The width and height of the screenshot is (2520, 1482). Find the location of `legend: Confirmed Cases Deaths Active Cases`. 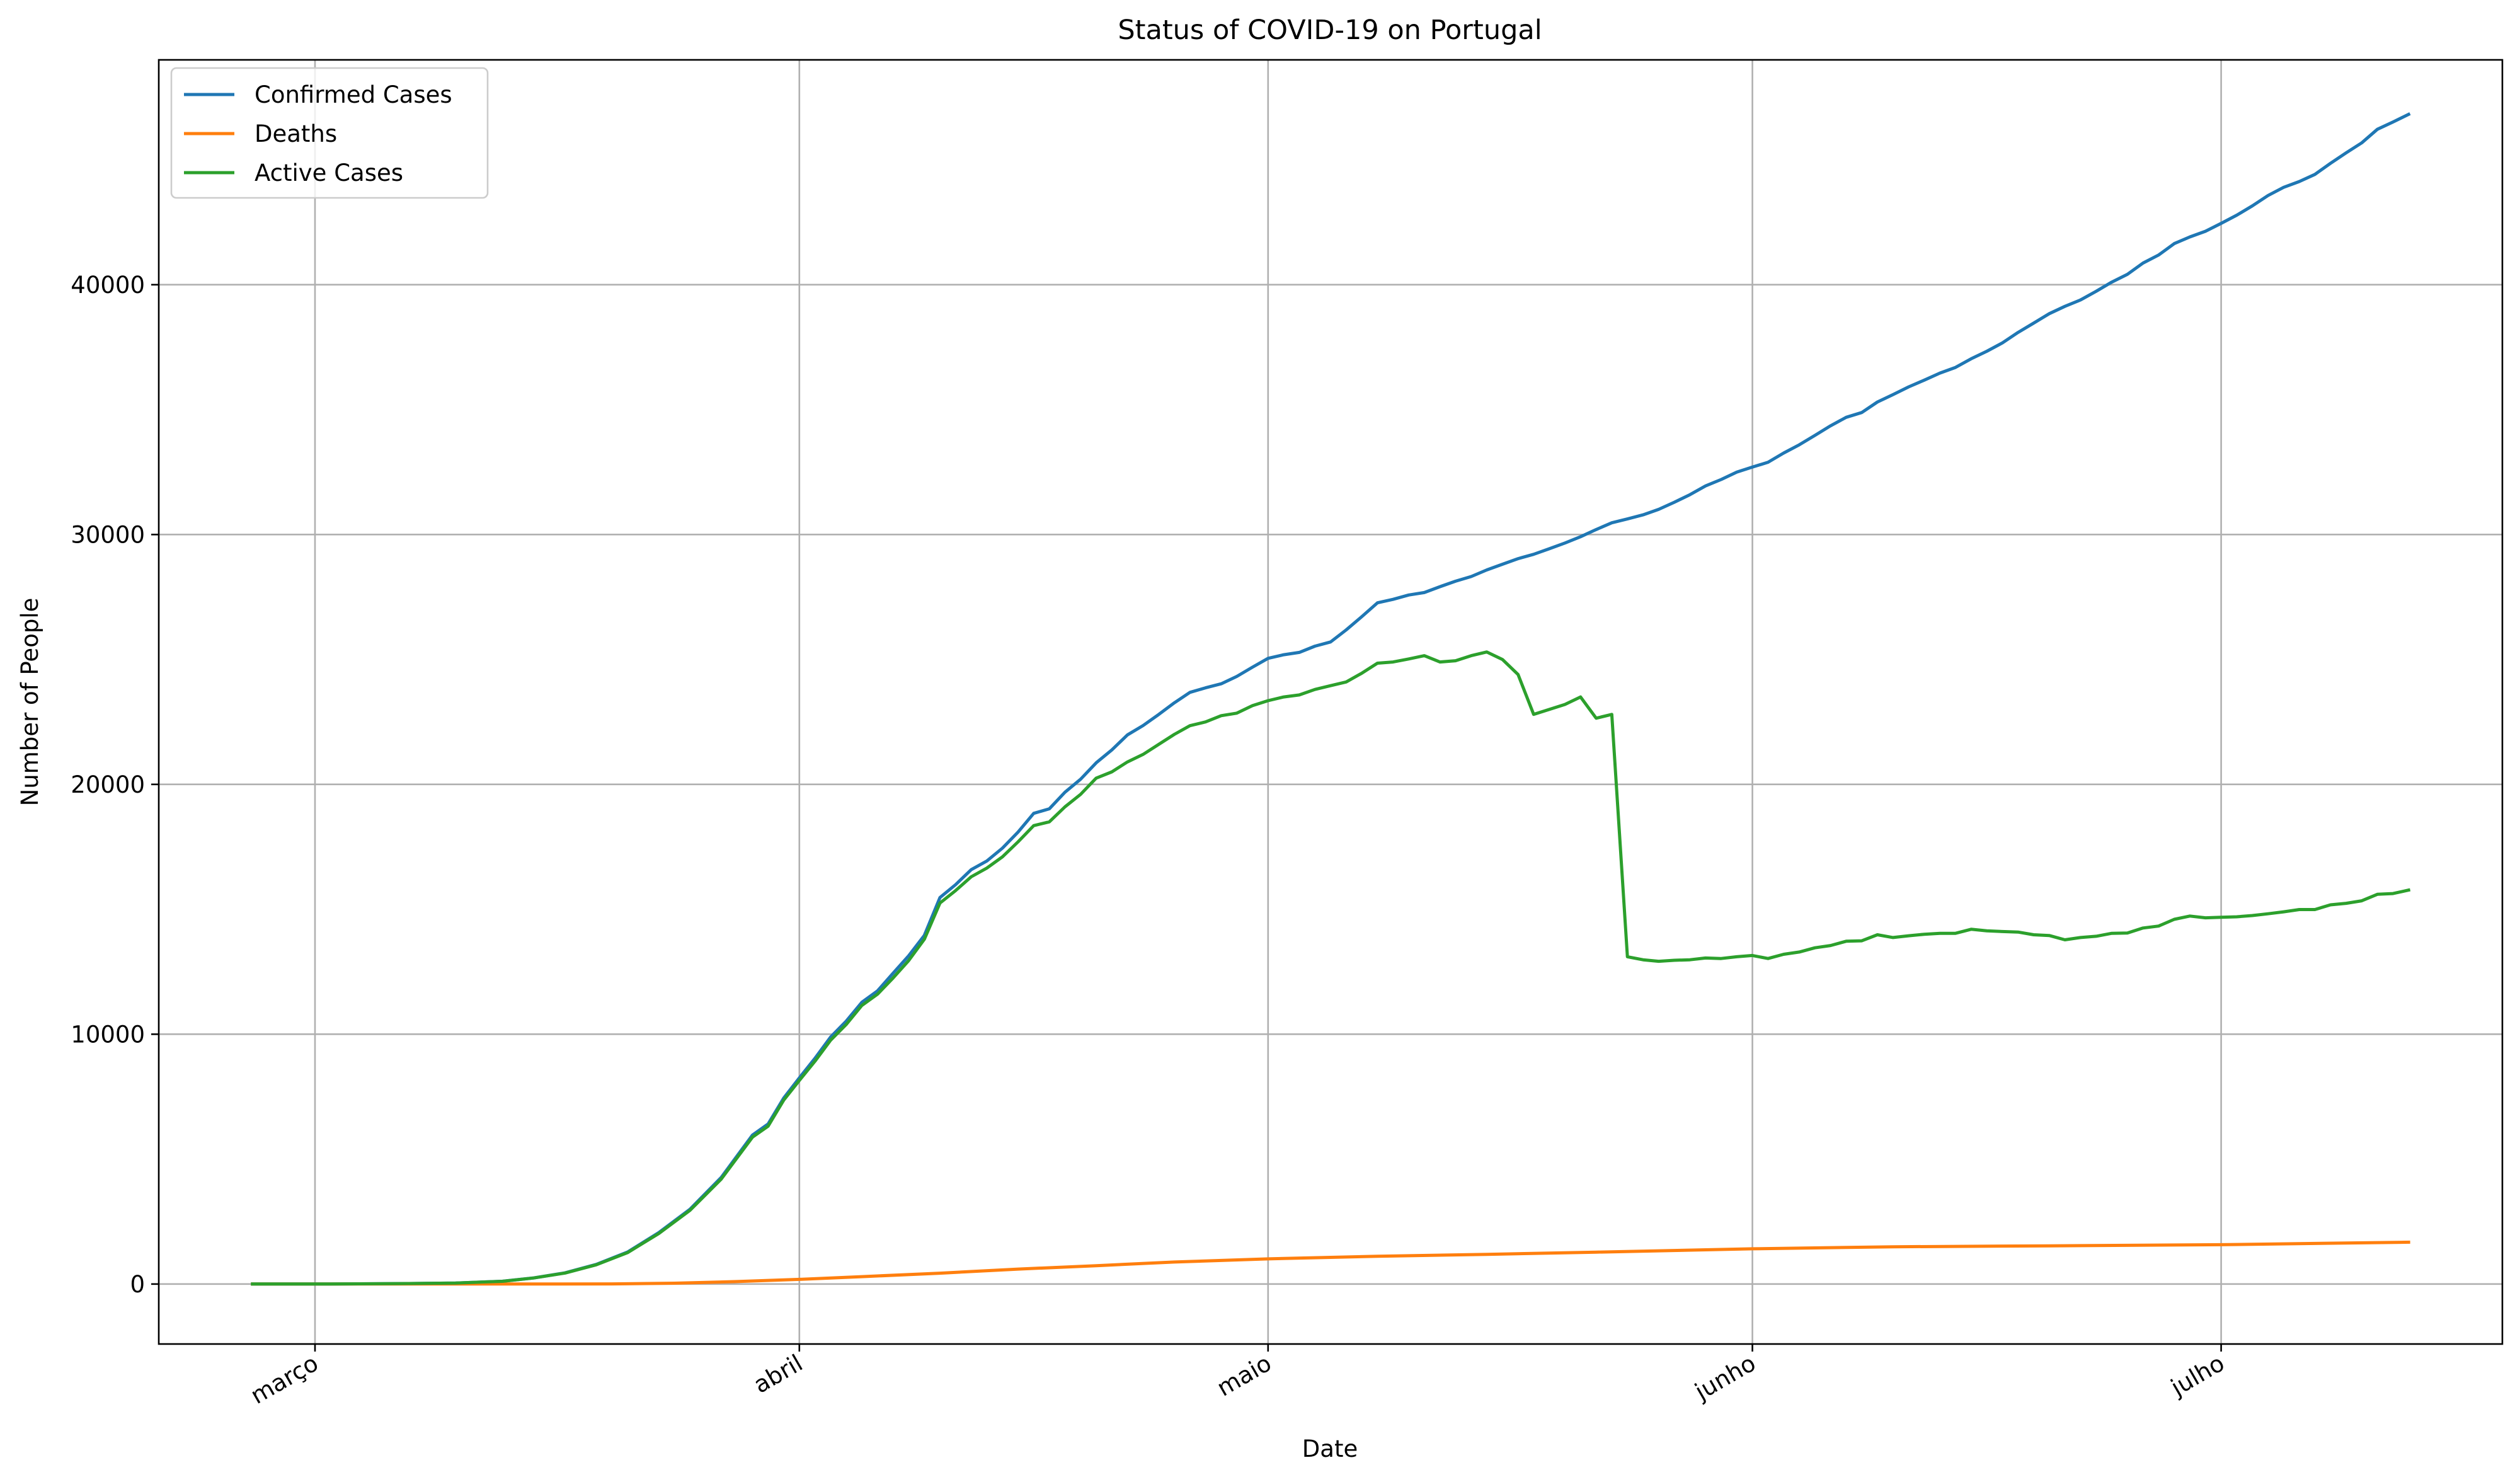

legend: Confirmed Cases Deaths Active Cases is located at coordinates (329, 133).